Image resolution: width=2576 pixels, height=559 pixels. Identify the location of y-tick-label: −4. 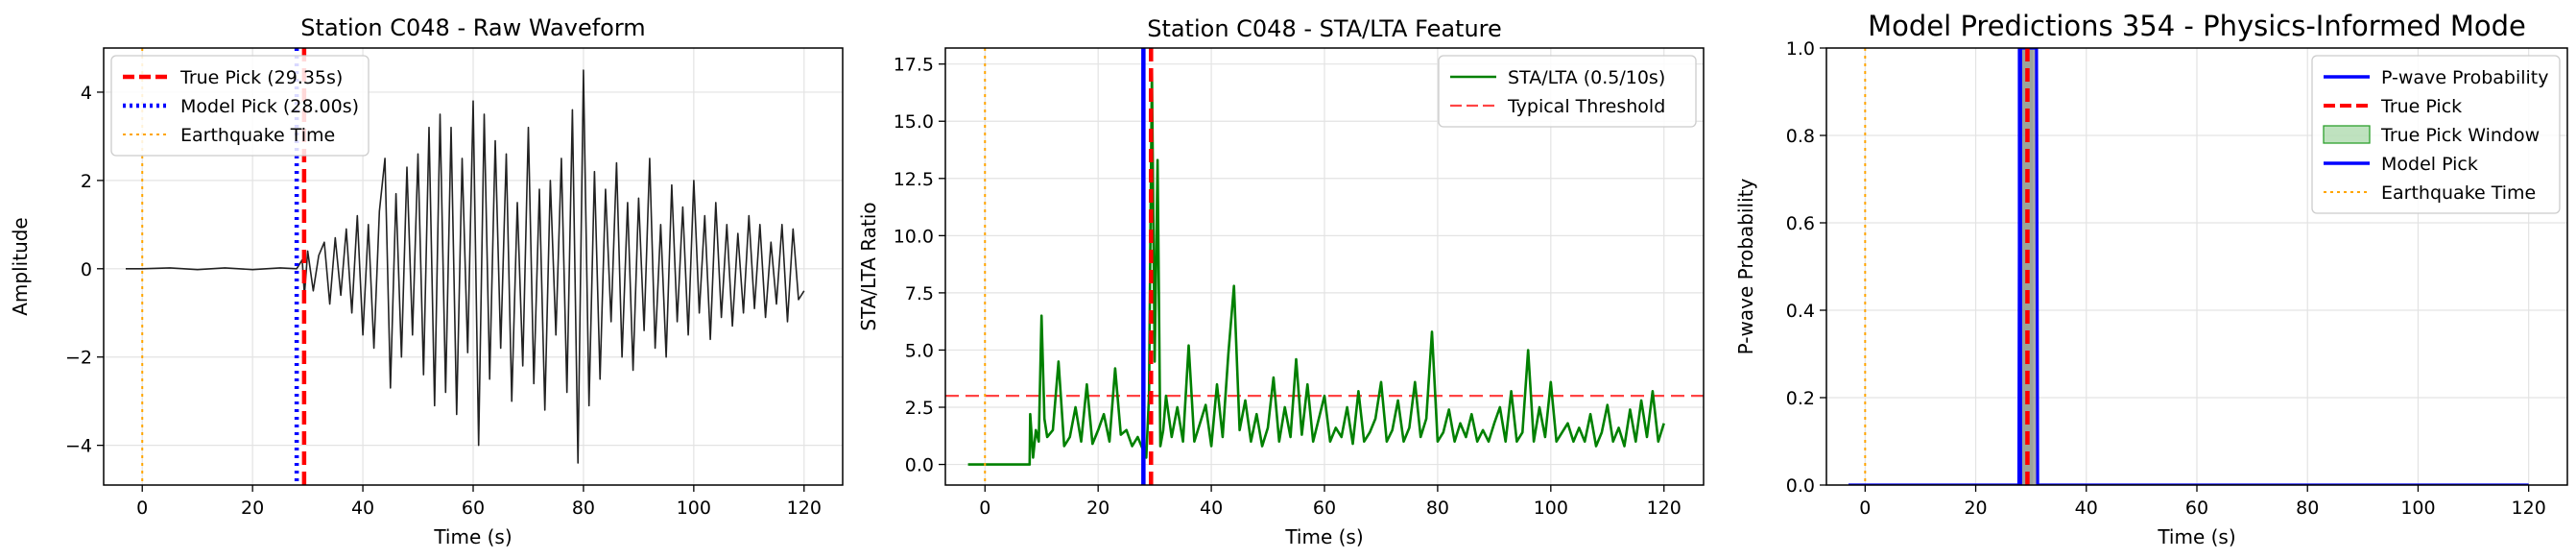
(78, 446).